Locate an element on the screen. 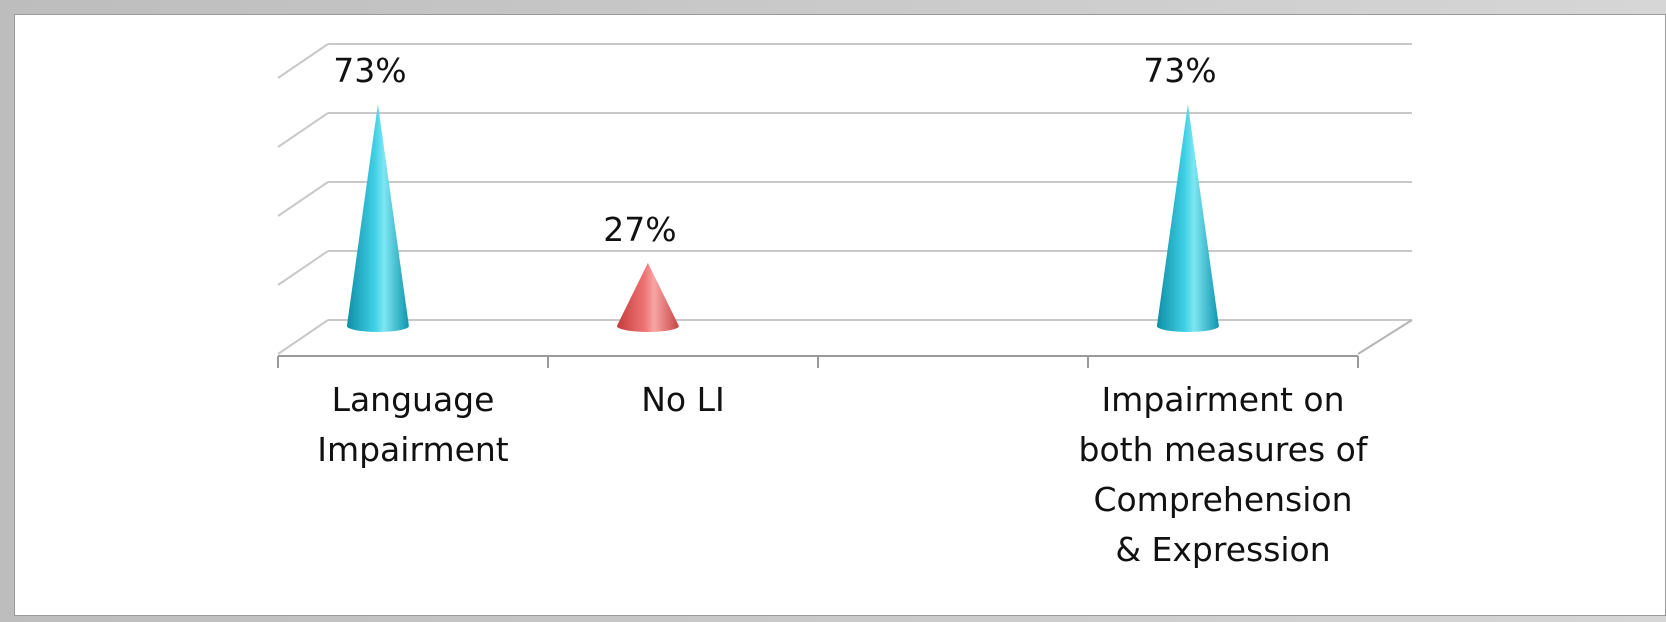 The width and height of the screenshot is (1666, 622). x-axis is located at coordinates (845, 343).